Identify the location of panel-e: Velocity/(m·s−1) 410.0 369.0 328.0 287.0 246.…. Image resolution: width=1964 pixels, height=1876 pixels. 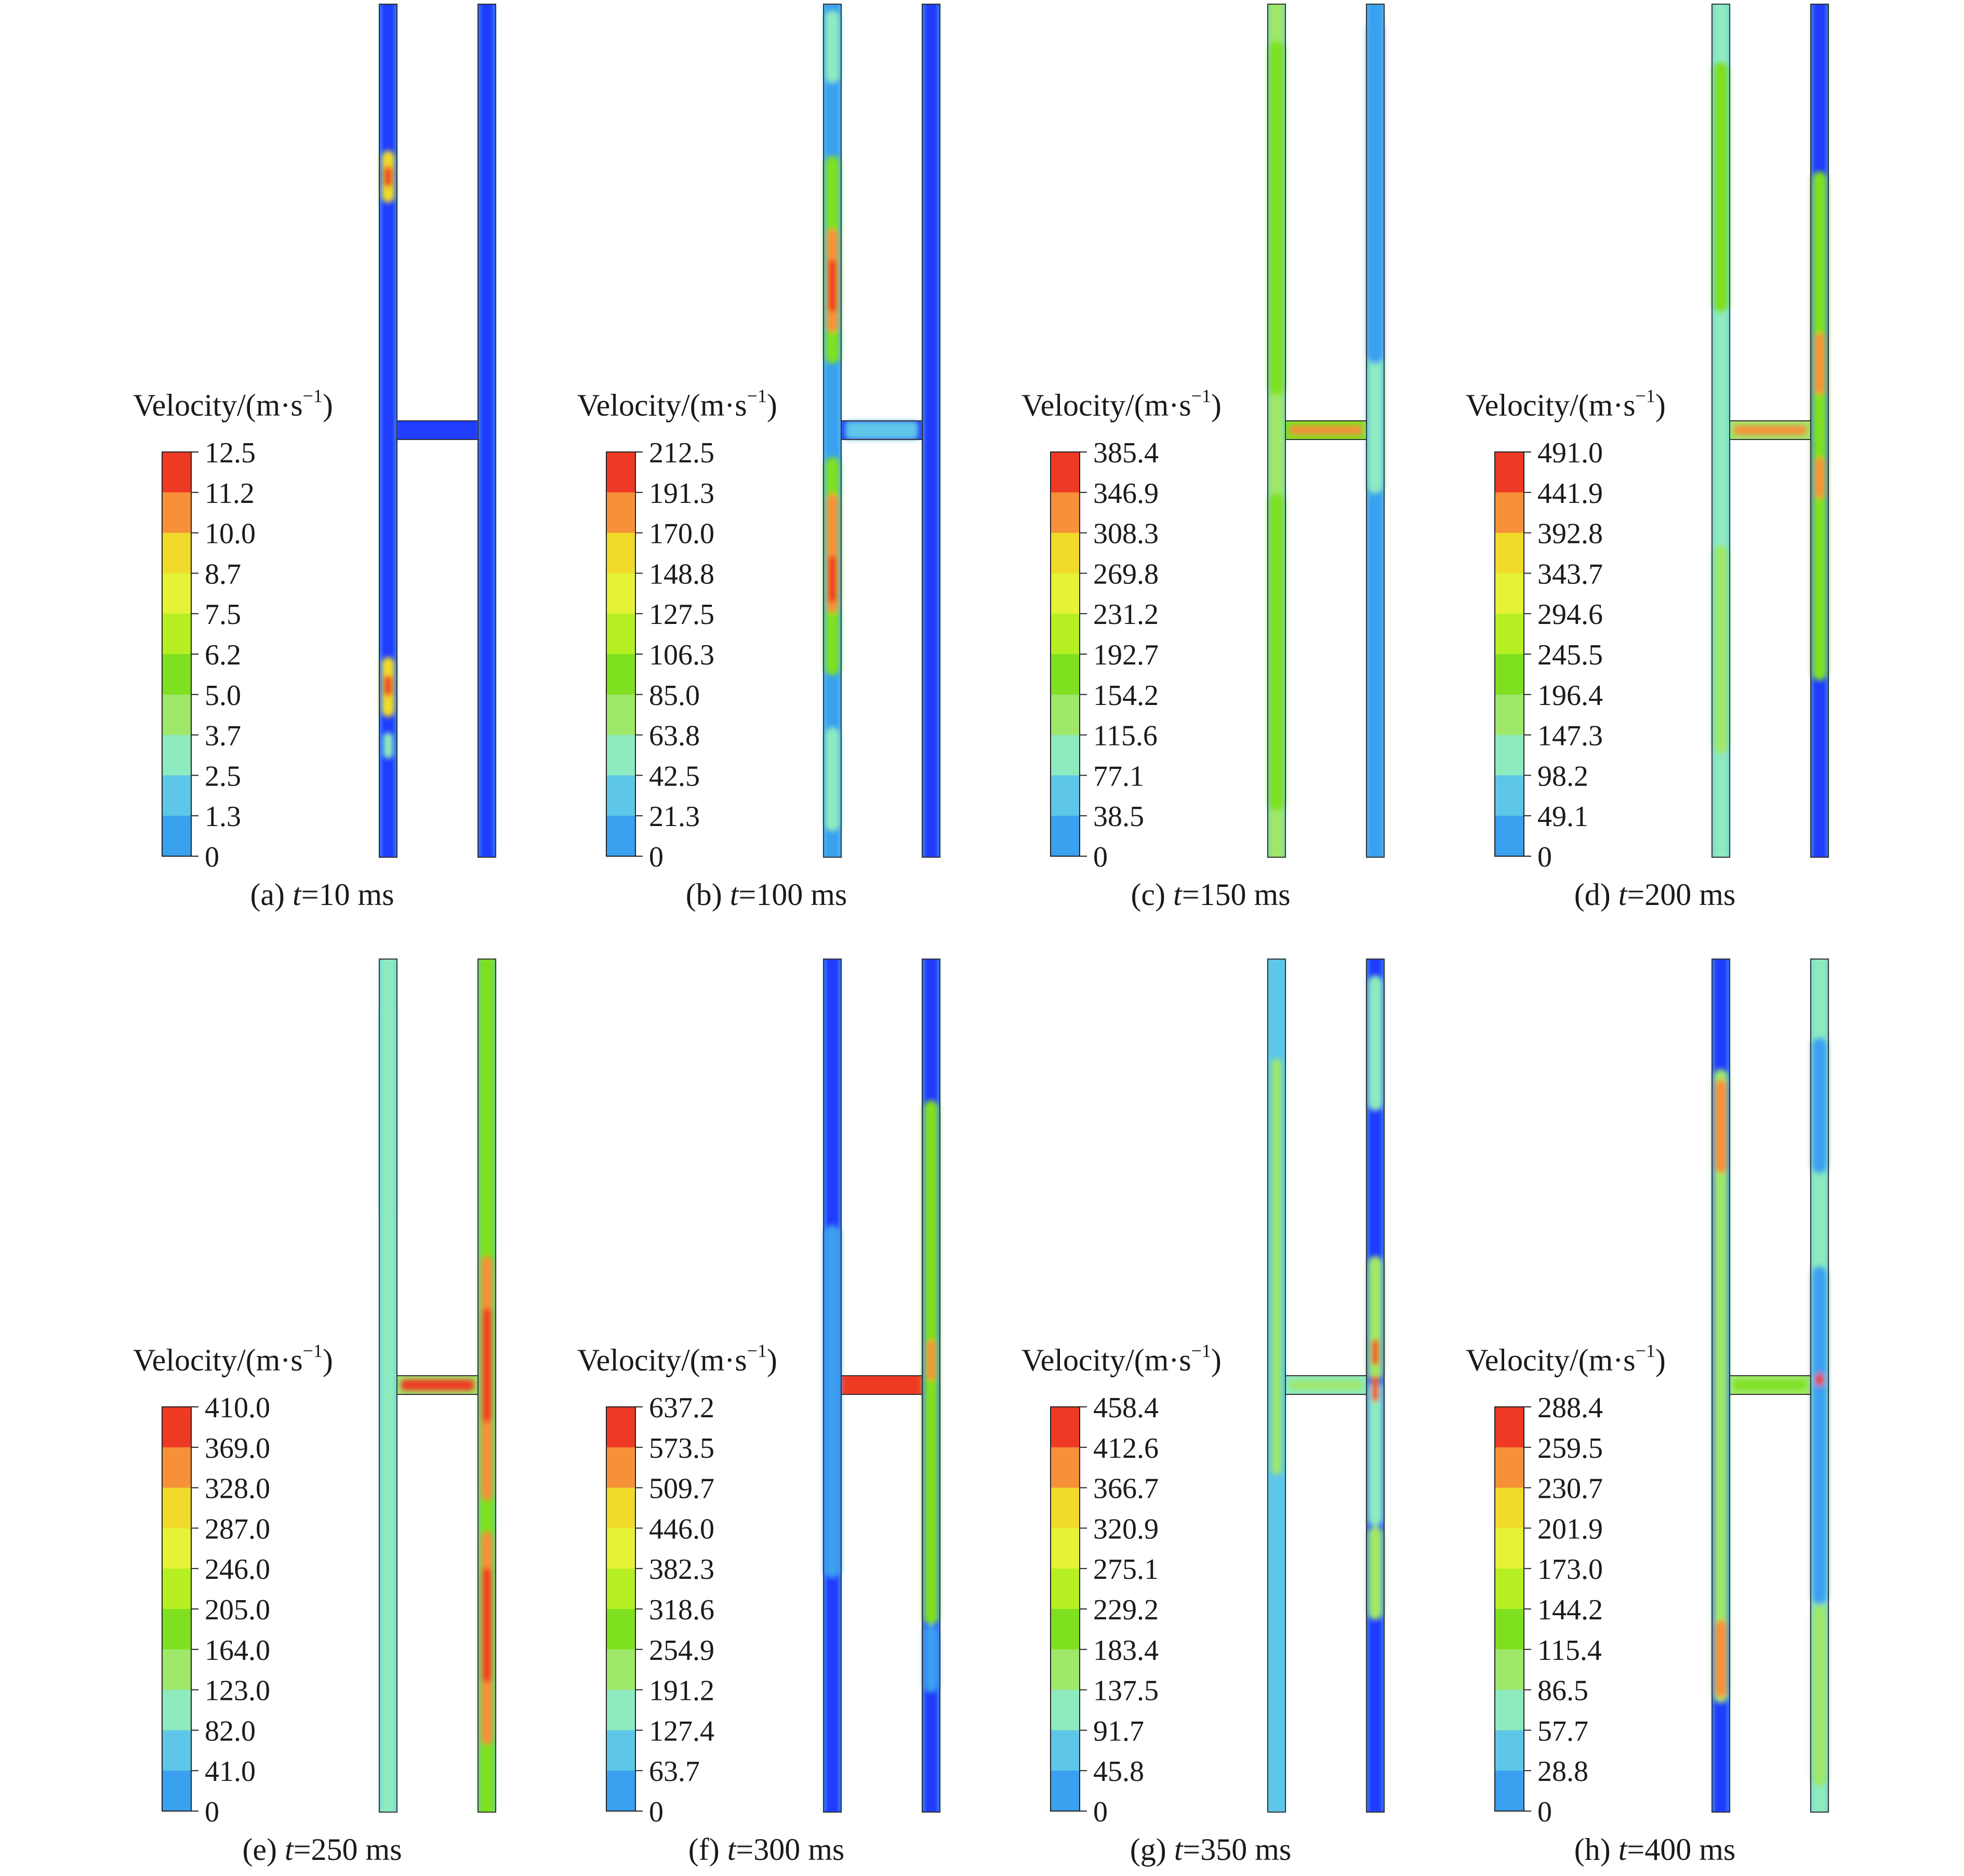
(314, 1413).